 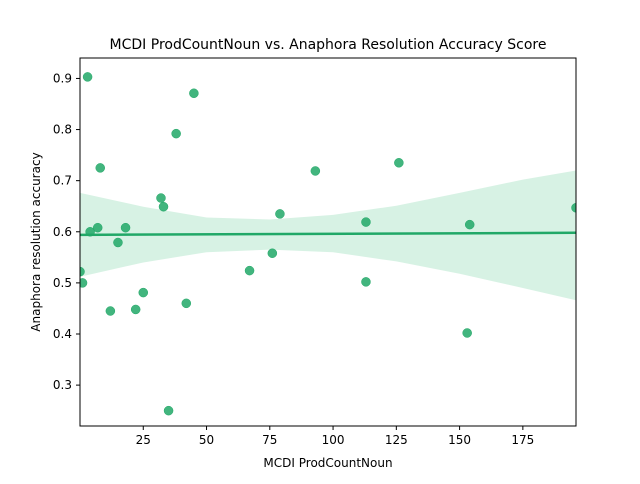 I want to click on regression-line-layer, so click(x=328, y=234).